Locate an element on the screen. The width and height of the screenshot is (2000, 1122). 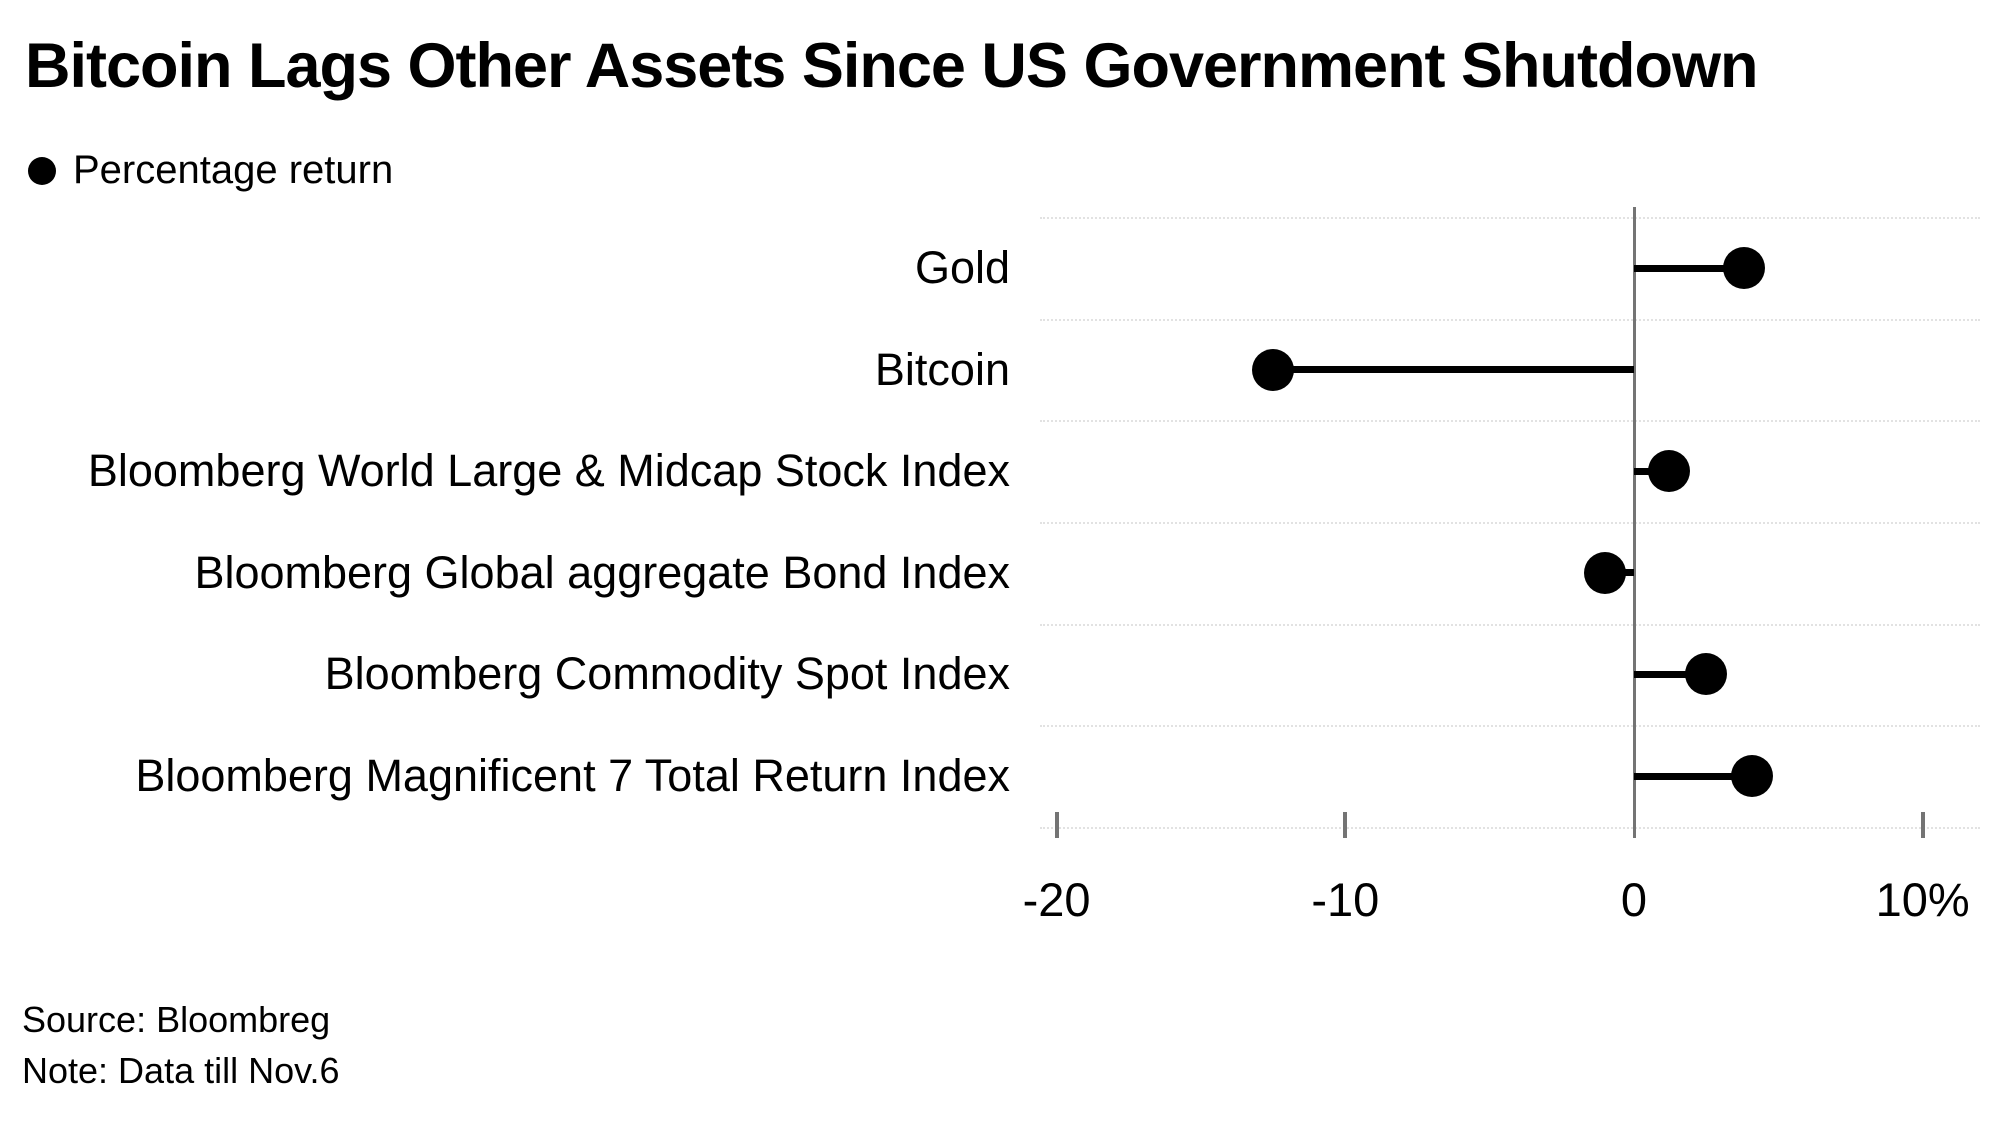
note-line: Note: Data till Nov.6 is located at coordinates (181, 1071).